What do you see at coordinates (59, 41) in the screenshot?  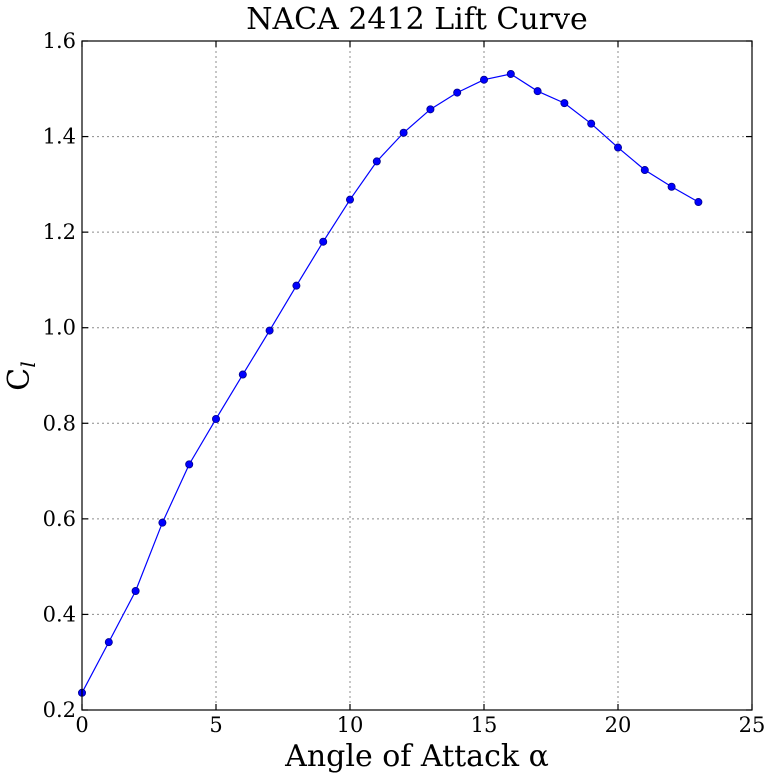 I see `y-tick-label: 1.6` at bounding box center [59, 41].